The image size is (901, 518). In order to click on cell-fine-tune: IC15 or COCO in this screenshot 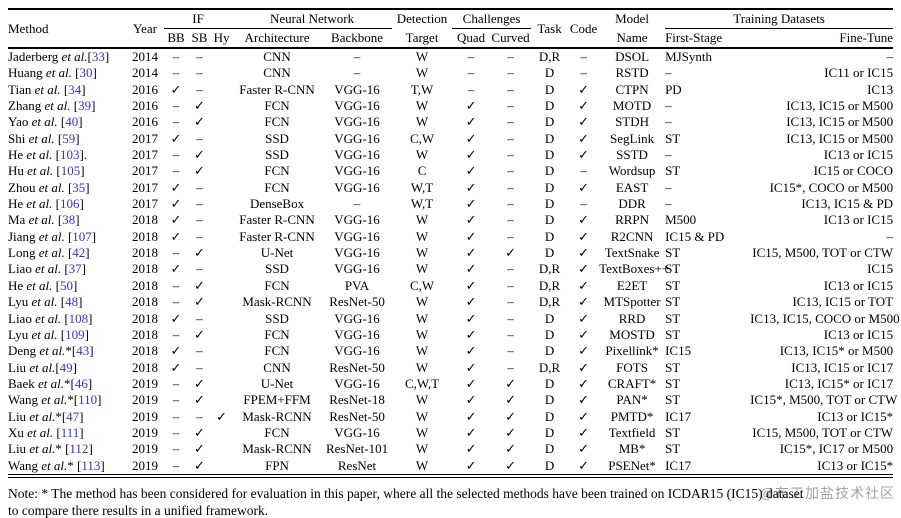, I will do `click(853, 171)`.